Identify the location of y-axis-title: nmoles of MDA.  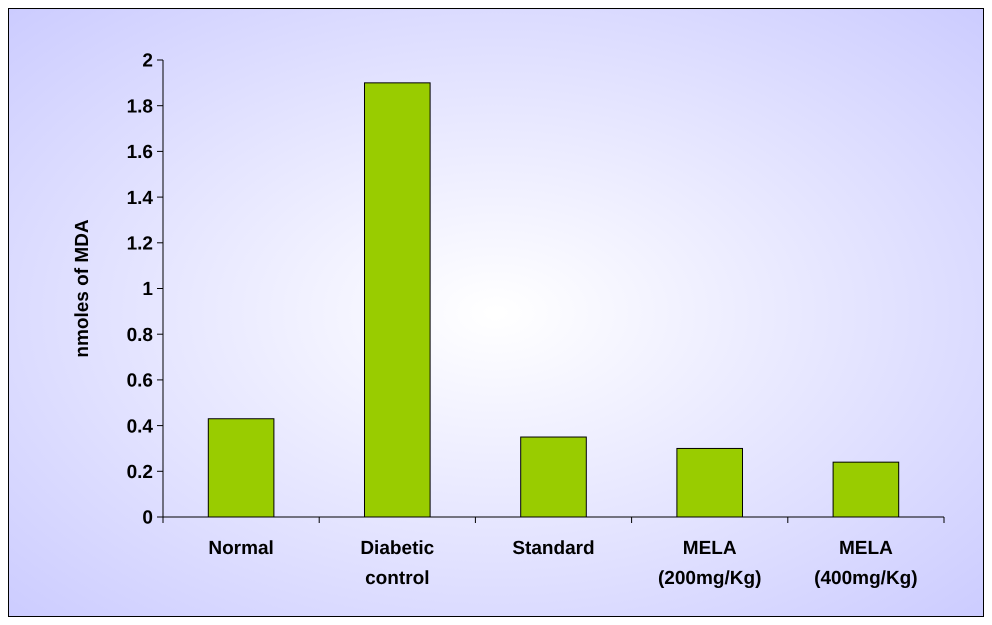
(82, 288).